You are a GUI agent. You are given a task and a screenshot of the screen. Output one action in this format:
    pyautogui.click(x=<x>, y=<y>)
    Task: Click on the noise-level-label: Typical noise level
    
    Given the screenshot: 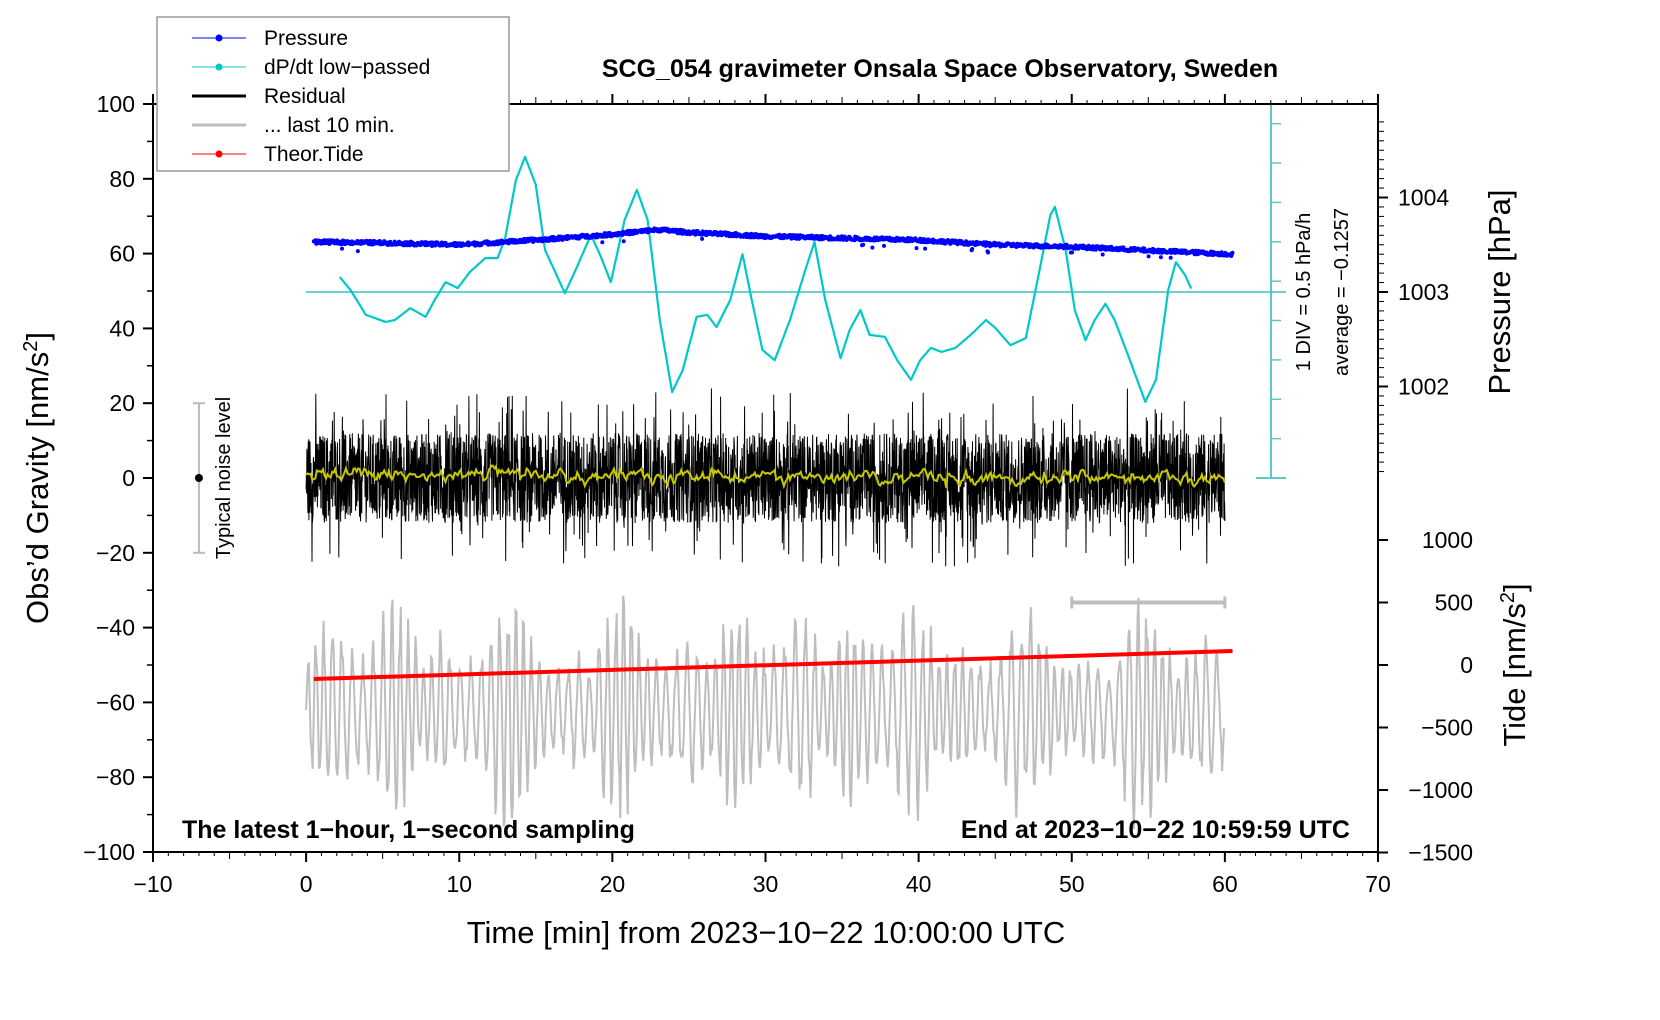 What is the action you would take?
    pyautogui.click(x=224, y=478)
    